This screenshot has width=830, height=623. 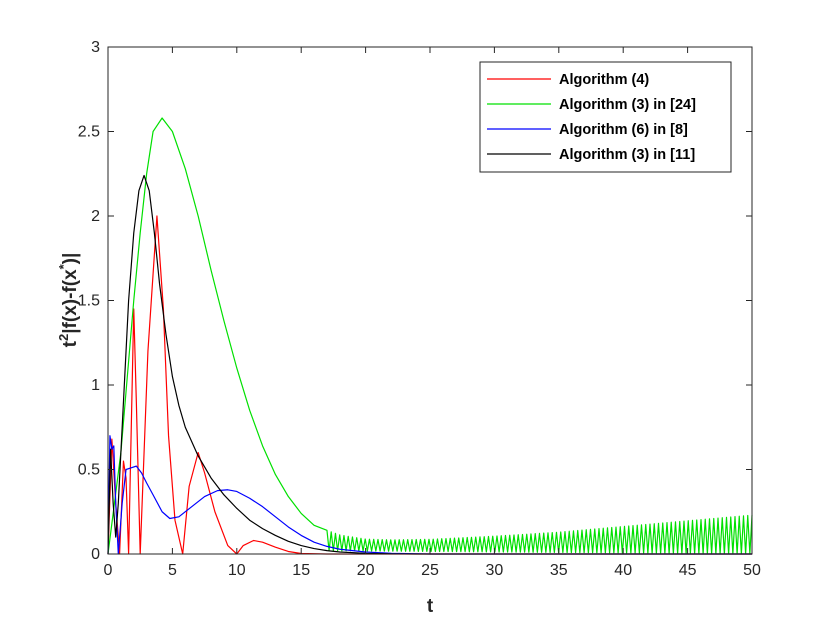 What do you see at coordinates (366, 570) in the screenshot?
I see `x-tick-label: 20` at bounding box center [366, 570].